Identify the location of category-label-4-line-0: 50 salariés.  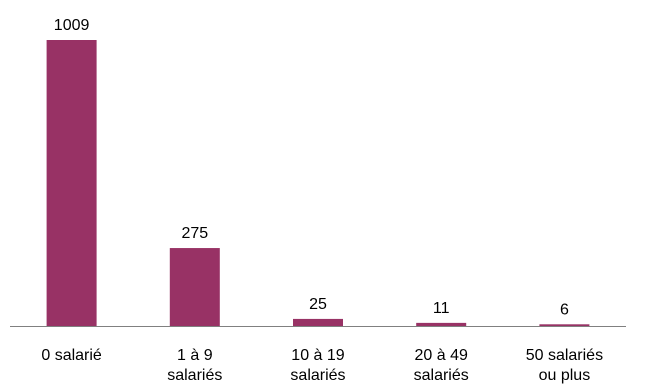
(564, 355).